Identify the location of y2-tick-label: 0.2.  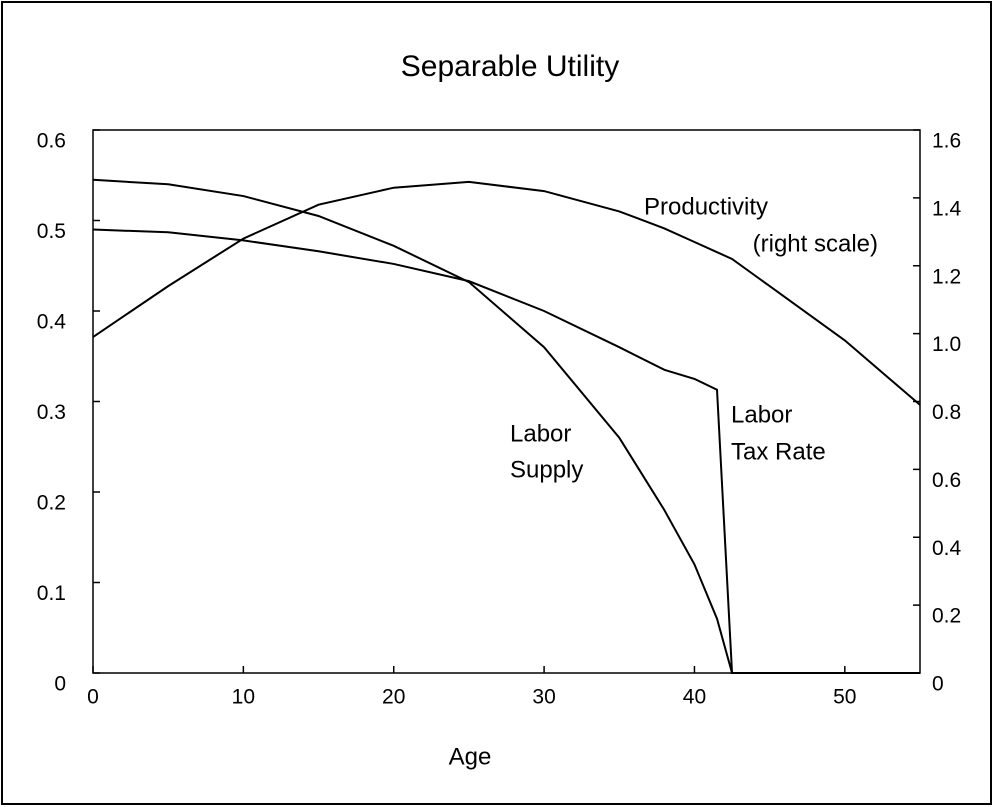
(946, 616).